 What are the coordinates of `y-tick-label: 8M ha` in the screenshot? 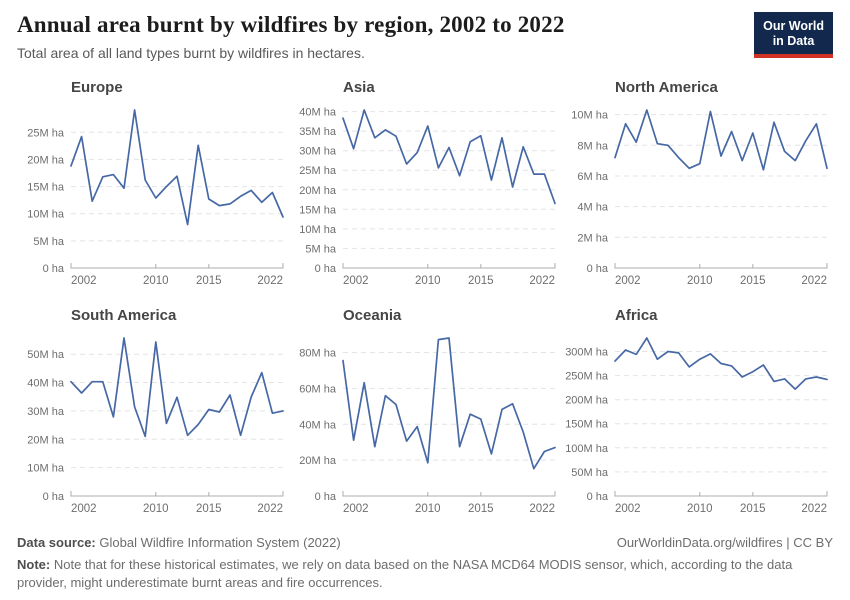 It's located at (592, 146).